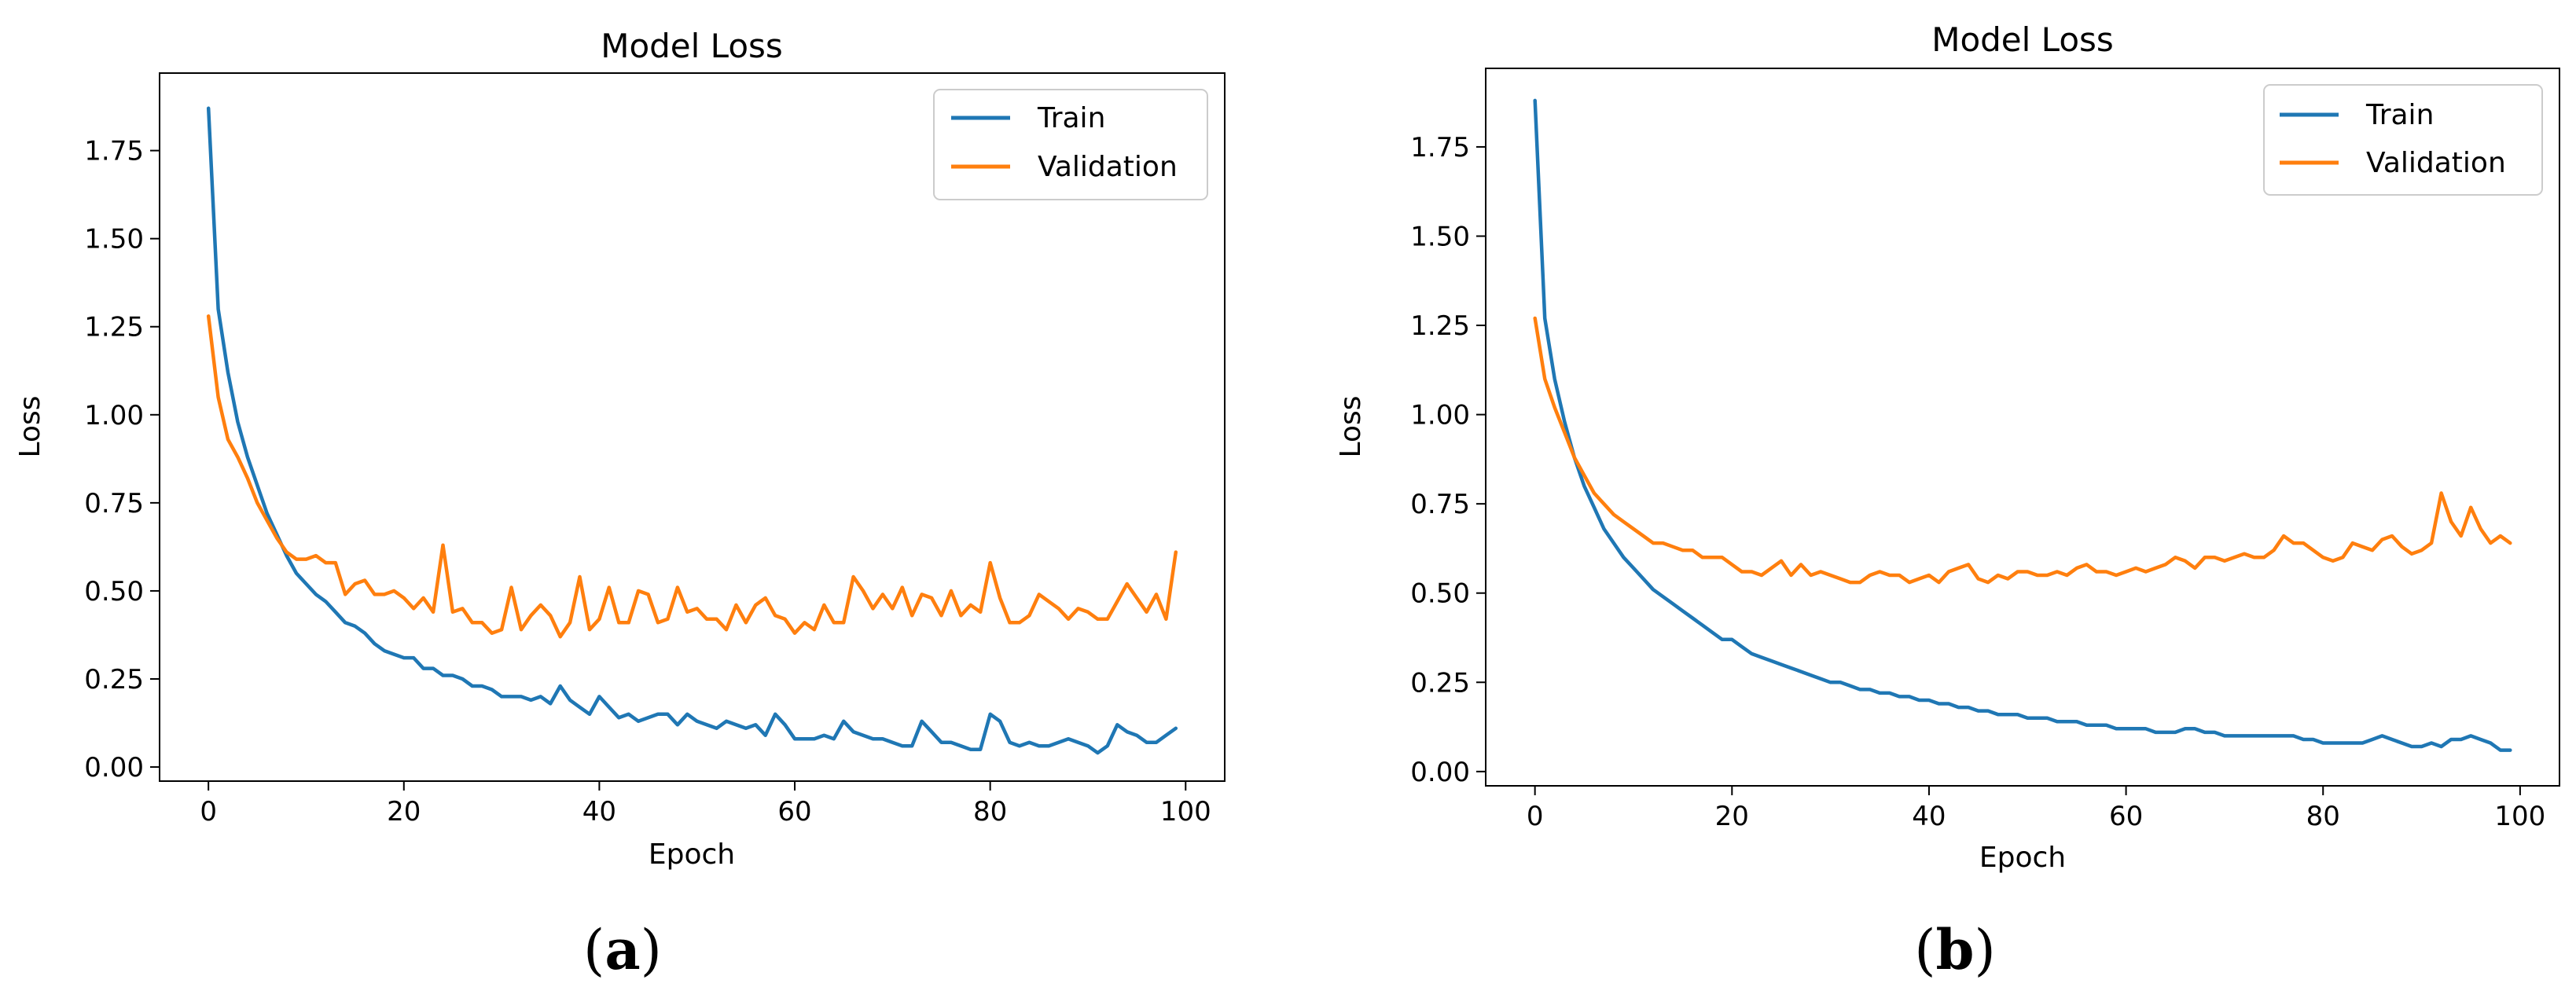  What do you see at coordinates (208, 812) in the screenshot?
I see `panel-a-x-tick-label: 0` at bounding box center [208, 812].